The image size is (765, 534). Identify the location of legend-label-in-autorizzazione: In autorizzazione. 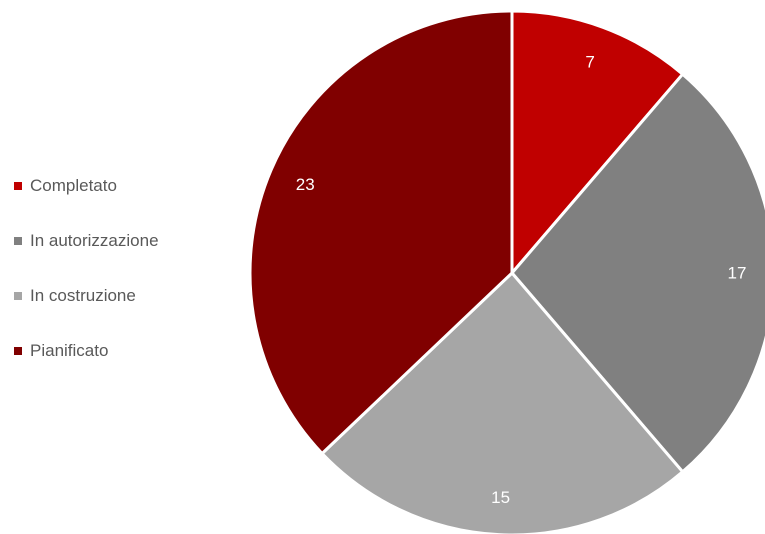
(94, 240).